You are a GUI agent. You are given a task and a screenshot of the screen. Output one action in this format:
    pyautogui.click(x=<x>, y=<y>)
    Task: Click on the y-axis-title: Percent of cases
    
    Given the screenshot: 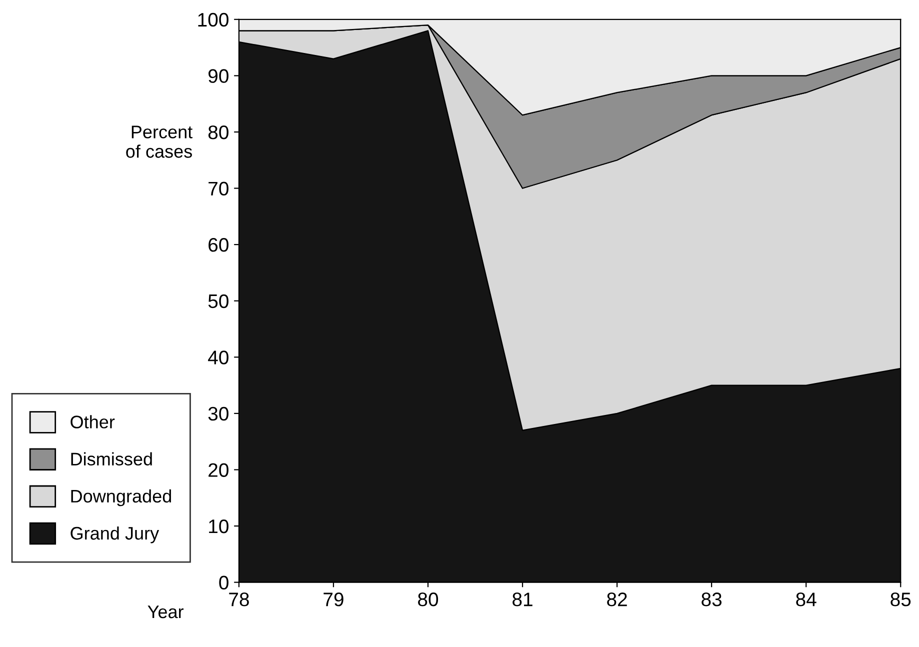 What is the action you would take?
    pyautogui.click(x=159, y=142)
    